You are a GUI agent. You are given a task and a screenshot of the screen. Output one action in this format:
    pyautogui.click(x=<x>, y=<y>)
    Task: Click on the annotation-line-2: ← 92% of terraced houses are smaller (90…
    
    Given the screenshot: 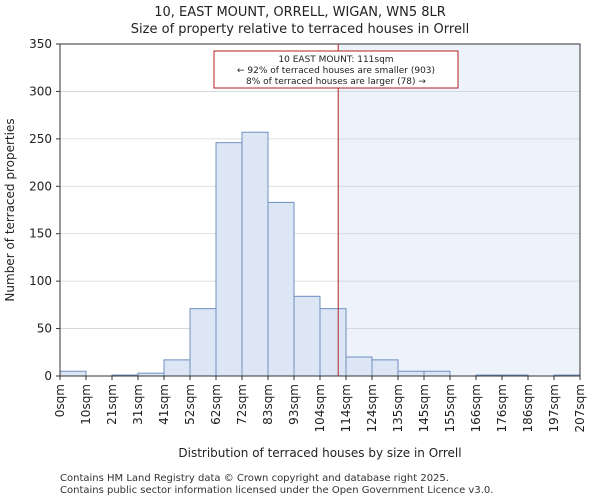 What is the action you would take?
    pyautogui.click(x=336, y=71)
    